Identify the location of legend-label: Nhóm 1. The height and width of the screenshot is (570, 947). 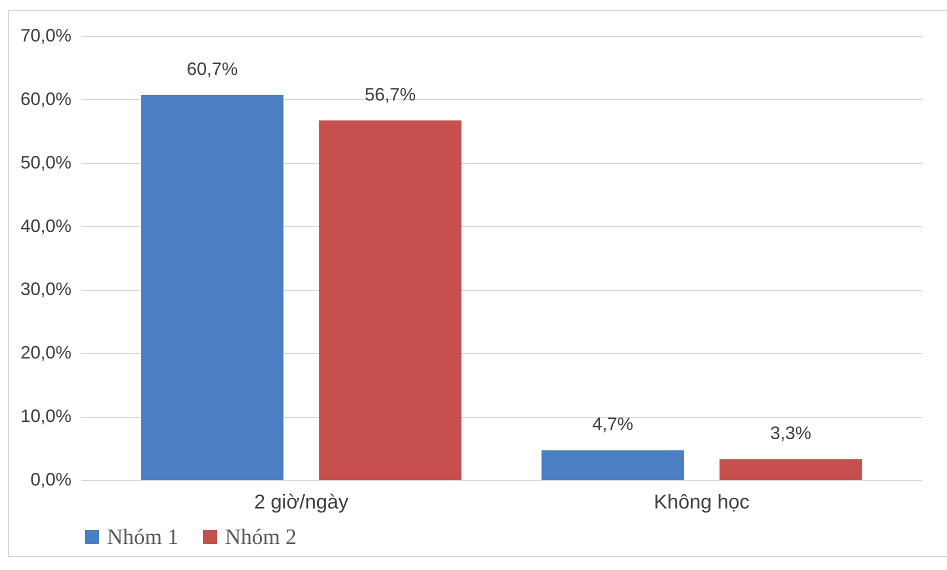
(142, 536).